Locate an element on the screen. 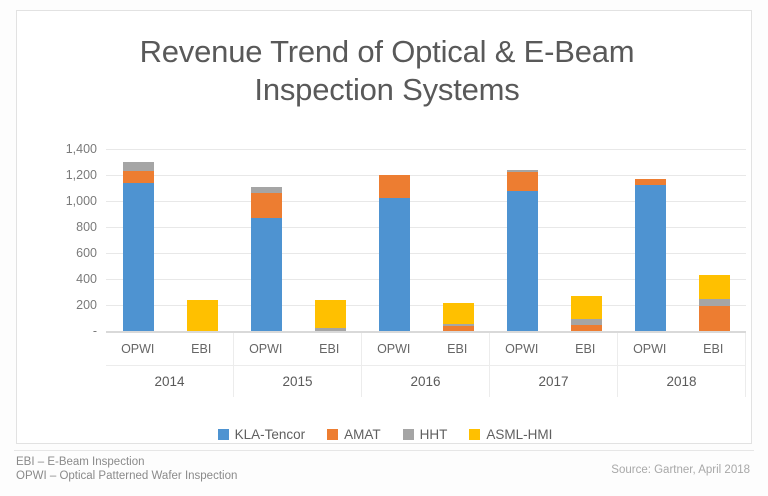 This screenshot has width=768, height=496. source-attribution: Source: Gartner, April 2018 is located at coordinates (680, 470).